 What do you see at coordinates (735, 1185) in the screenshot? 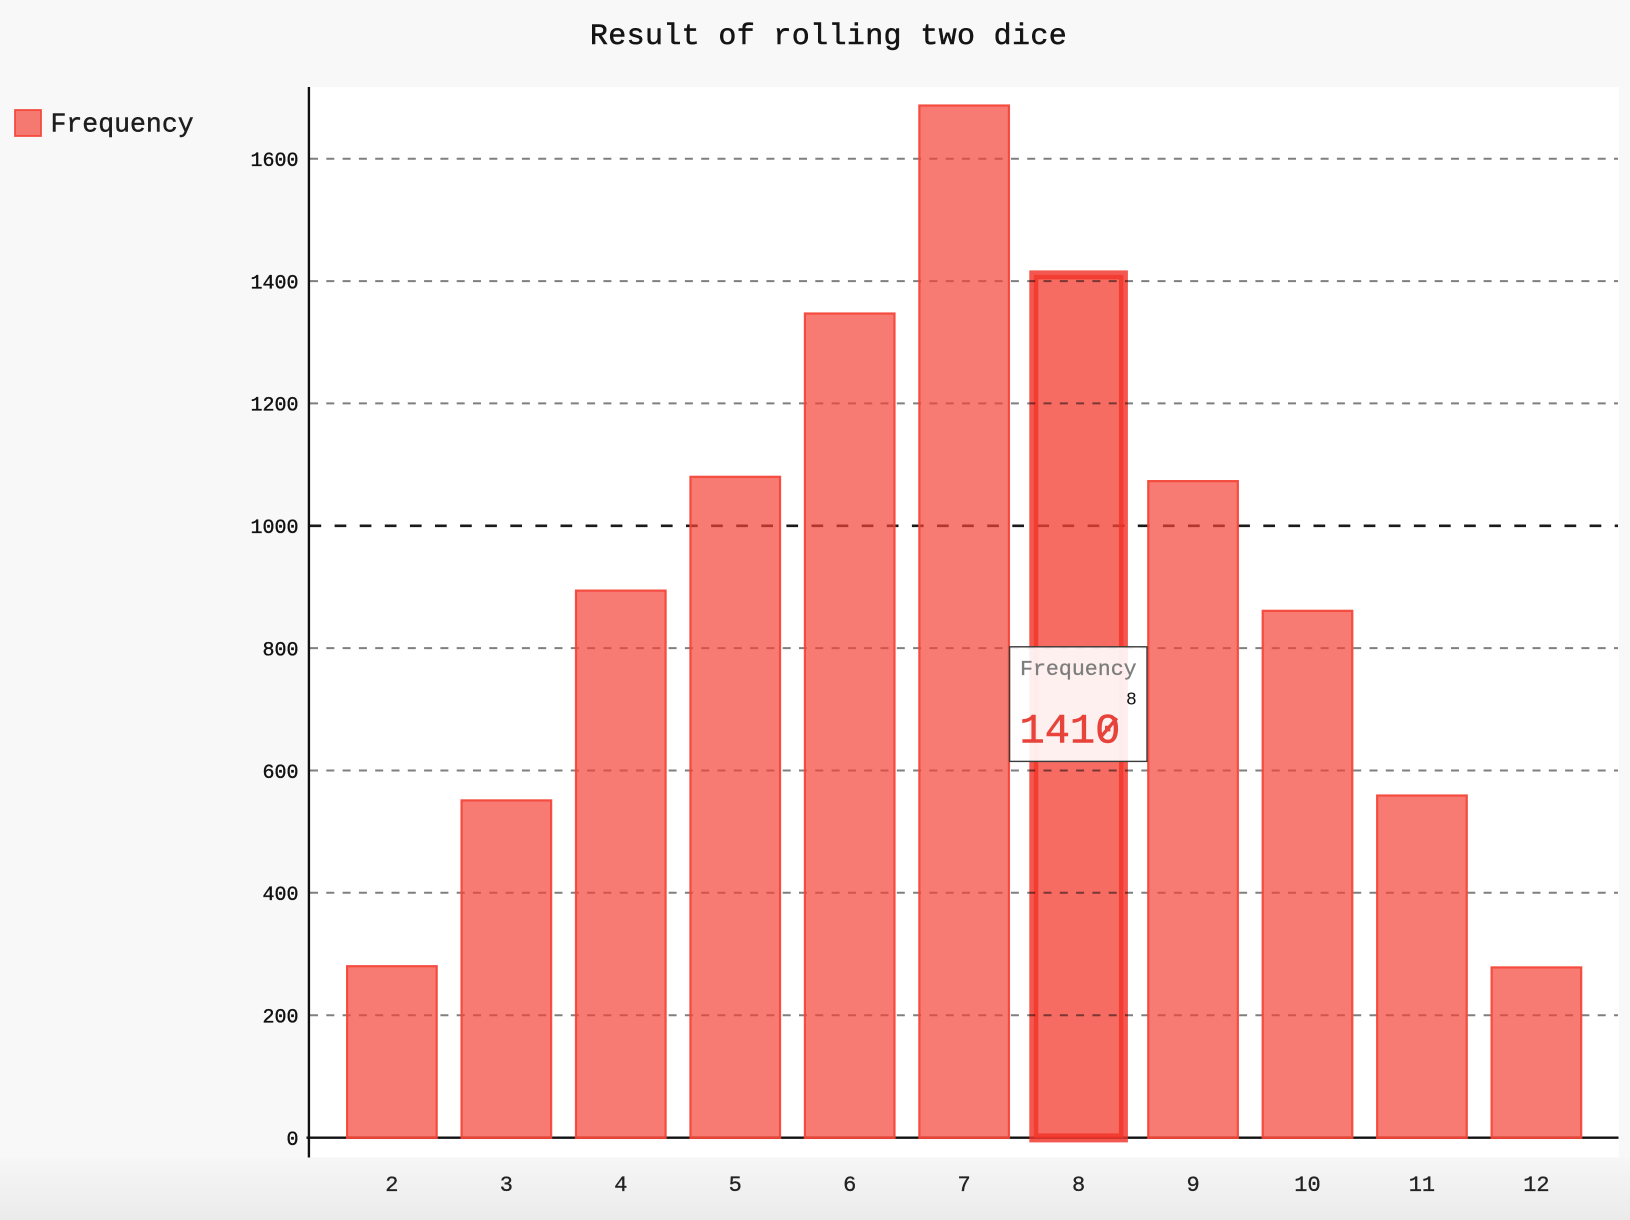
I see `svg-text: 5` at bounding box center [735, 1185].